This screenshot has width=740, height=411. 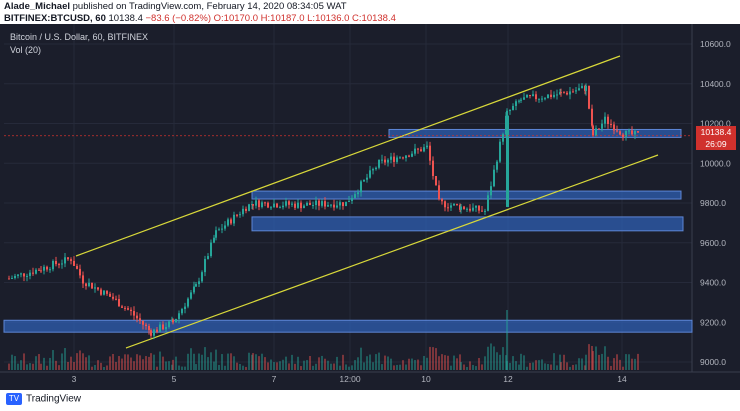 What do you see at coordinates (43, 399) in the screenshot?
I see `tradingview-logo: TV TradingView` at bounding box center [43, 399].